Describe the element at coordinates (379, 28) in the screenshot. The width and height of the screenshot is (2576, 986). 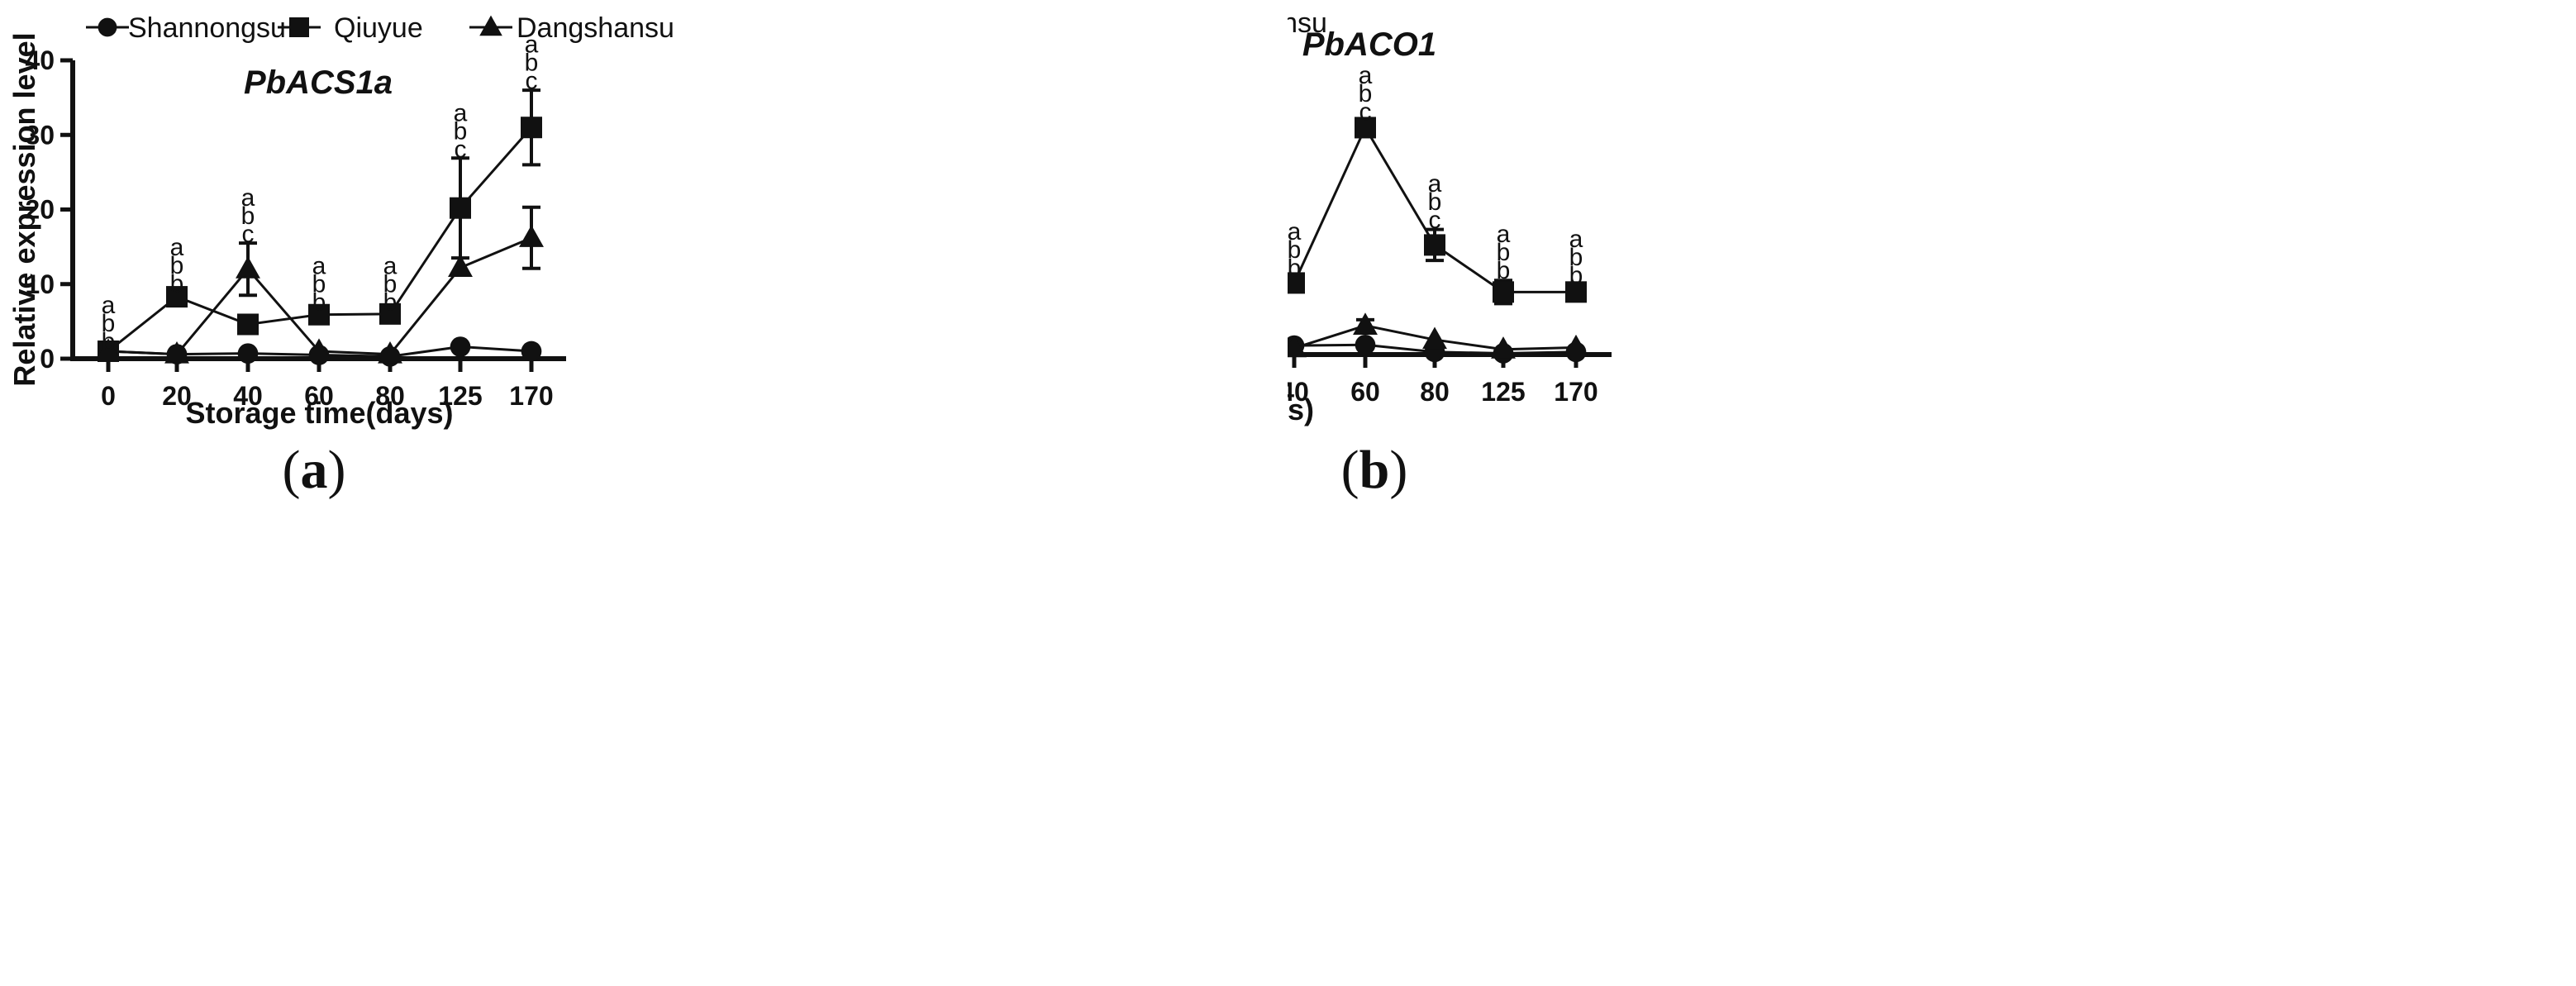
I see `legend-label: Qiuyue` at that location.